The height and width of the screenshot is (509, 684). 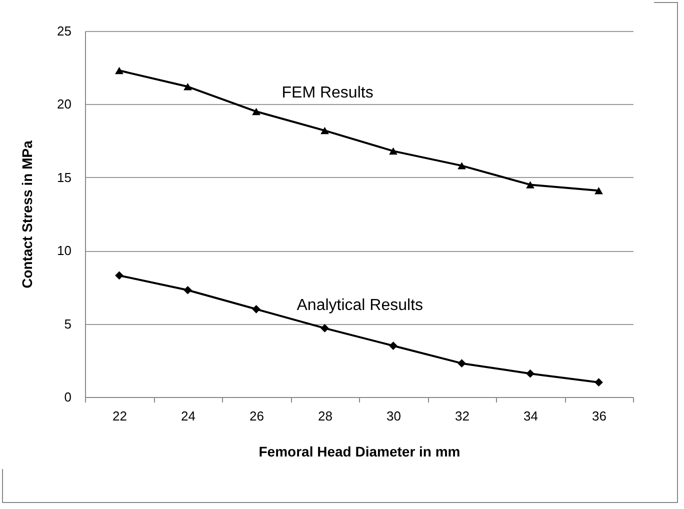 What do you see at coordinates (64, 250) in the screenshot?
I see `y-tick-label: 10` at bounding box center [64, 250].